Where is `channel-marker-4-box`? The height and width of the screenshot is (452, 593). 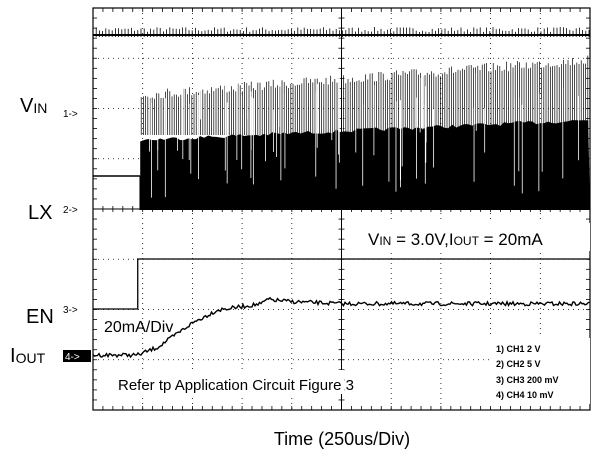 channel-marker-4-box is located at coordinates (77, 356).